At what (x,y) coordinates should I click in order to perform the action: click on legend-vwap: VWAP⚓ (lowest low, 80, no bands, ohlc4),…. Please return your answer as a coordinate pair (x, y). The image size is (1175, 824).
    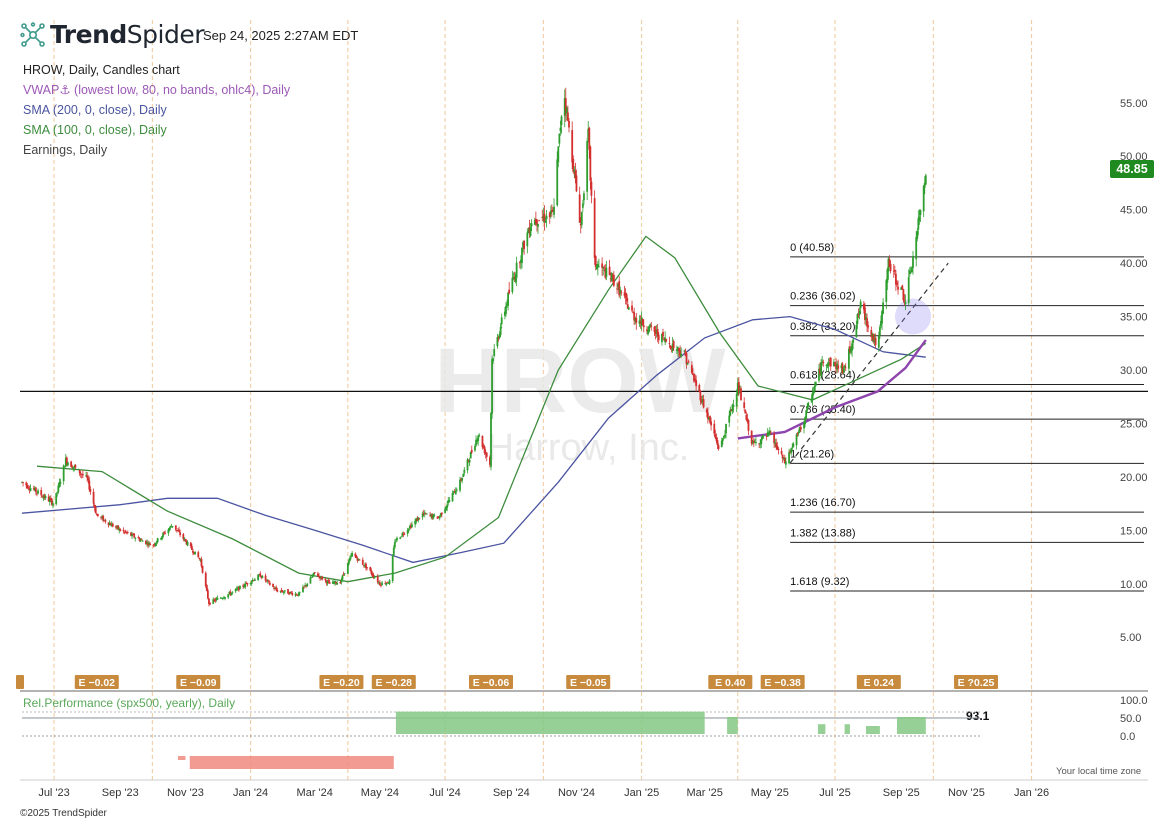
    Looking at the image, I should click on (157, 90).